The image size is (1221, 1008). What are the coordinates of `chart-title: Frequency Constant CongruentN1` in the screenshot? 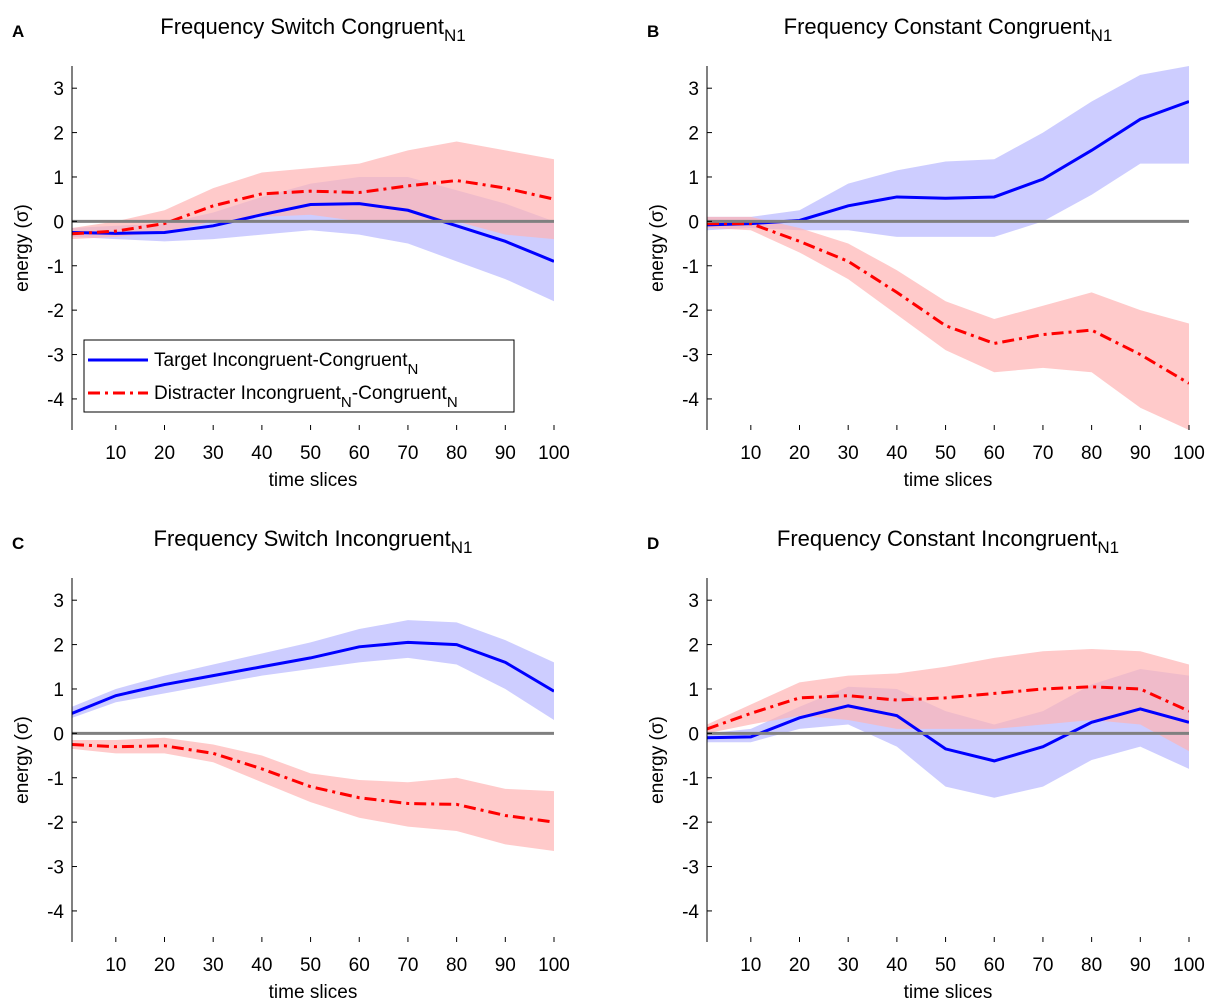 It's located at (948, 29).